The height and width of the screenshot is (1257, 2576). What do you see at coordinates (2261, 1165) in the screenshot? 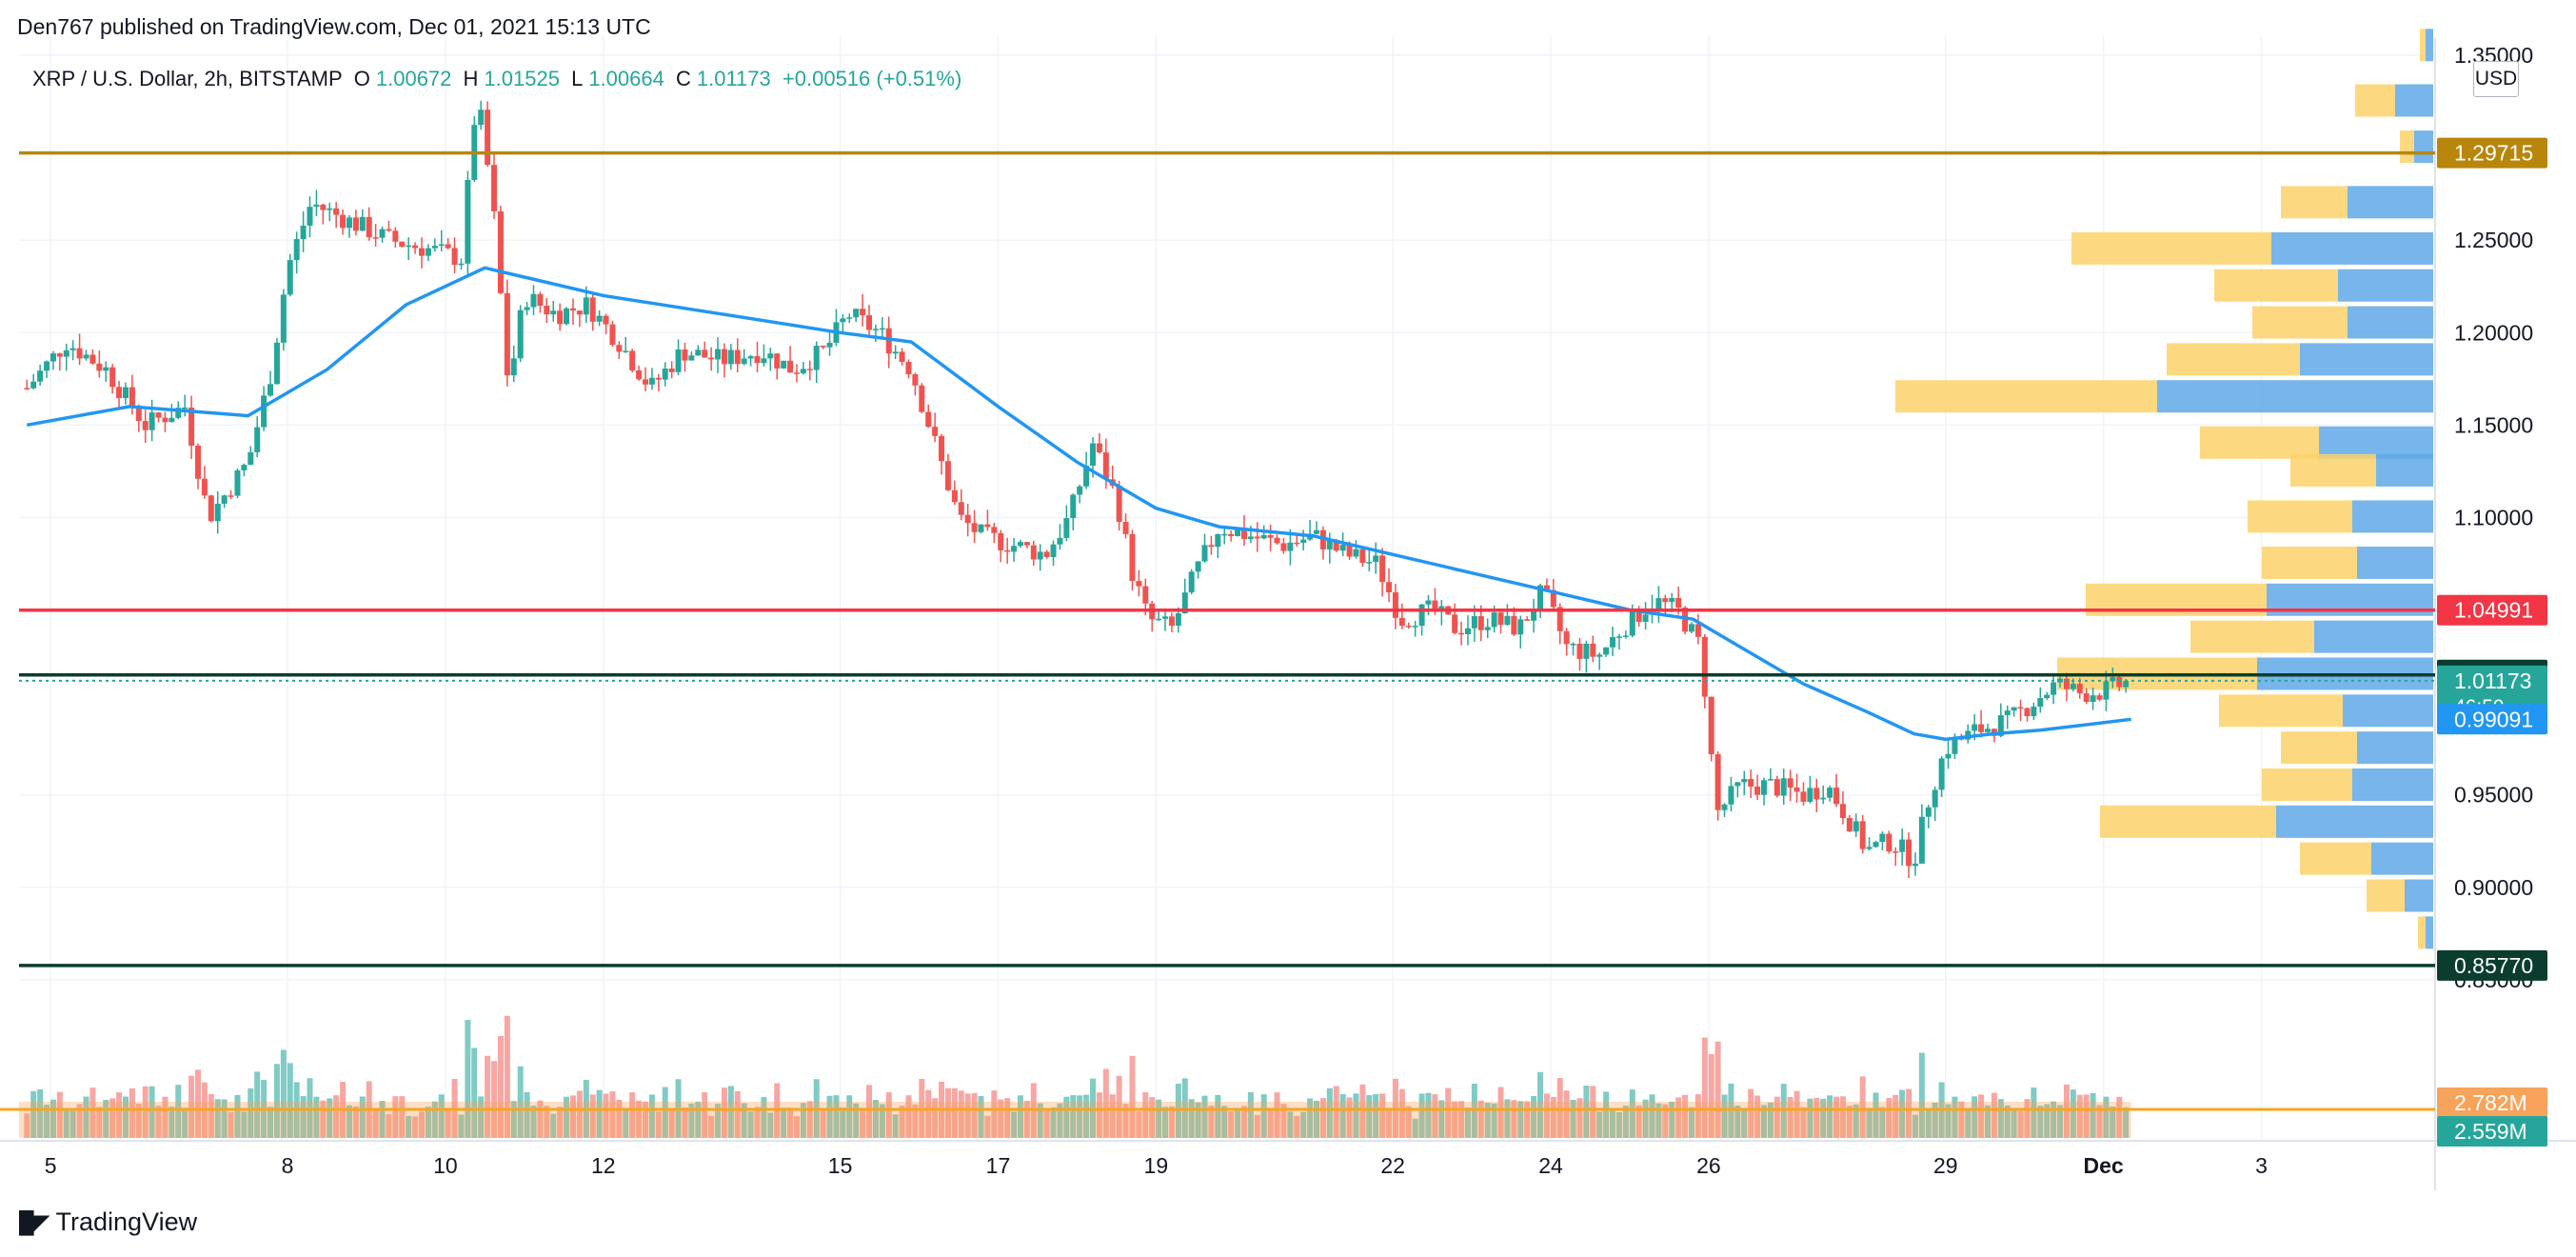
I see `x-tick-label: 3` at bounding box center [2261, 1165].